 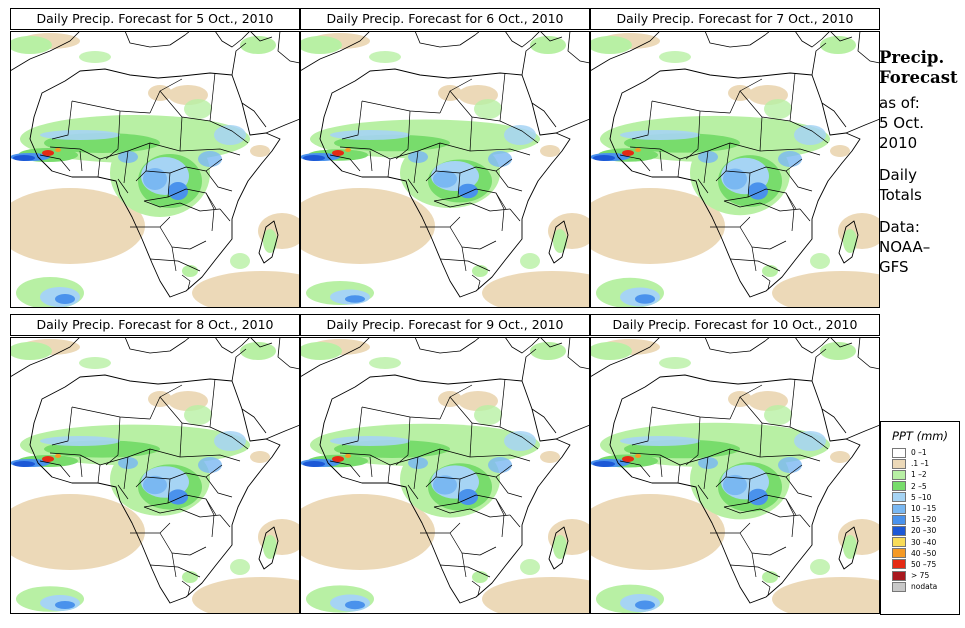 What do you see at coordinates (924, 509) in the screenshot?
I see `legend-label: 10 –15` at bounding box center [924, 509].